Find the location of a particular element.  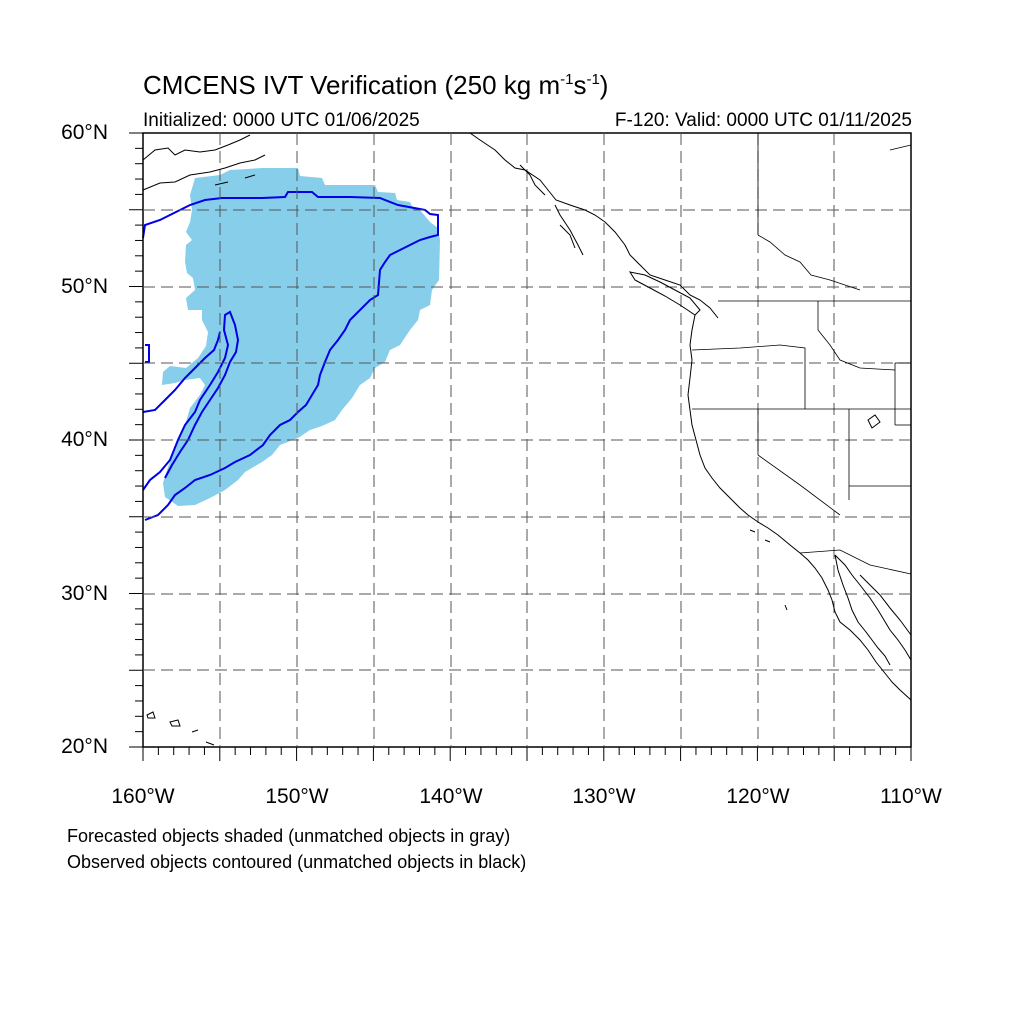

lon-label-140w: 140°W is located at coordinates (451, 796).